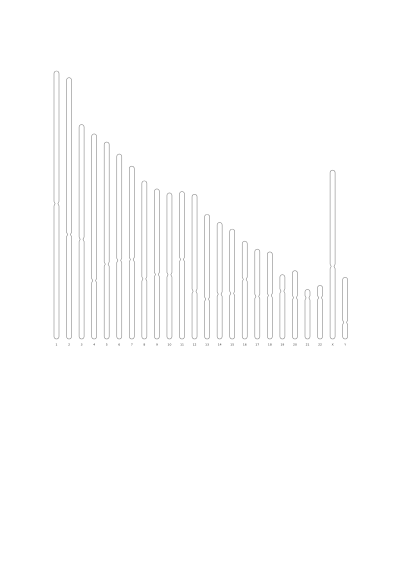 The image size is (413, 584). I want to click on chromosome-1: 1, so click(56, 208).